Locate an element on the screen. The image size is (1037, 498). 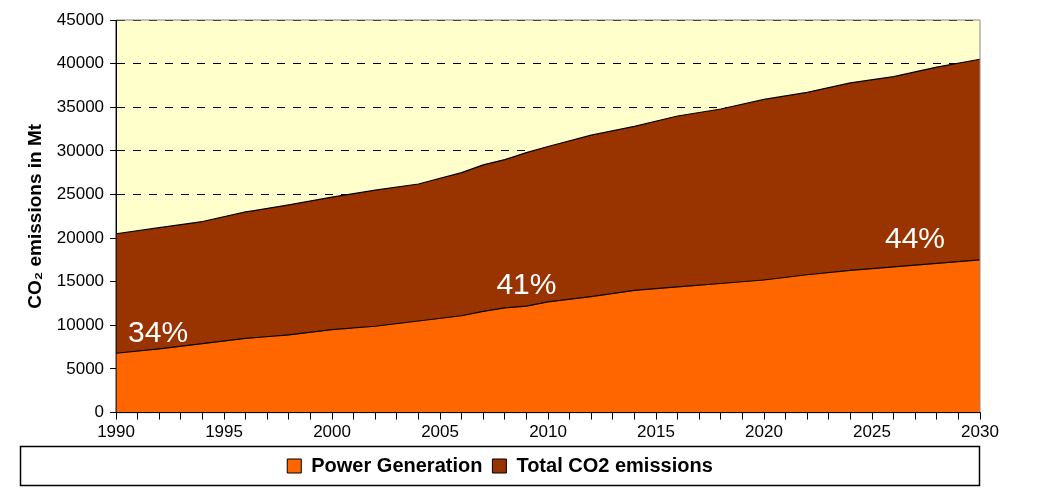
x-tick-label: 2015 is located at coordinates (656, 432).